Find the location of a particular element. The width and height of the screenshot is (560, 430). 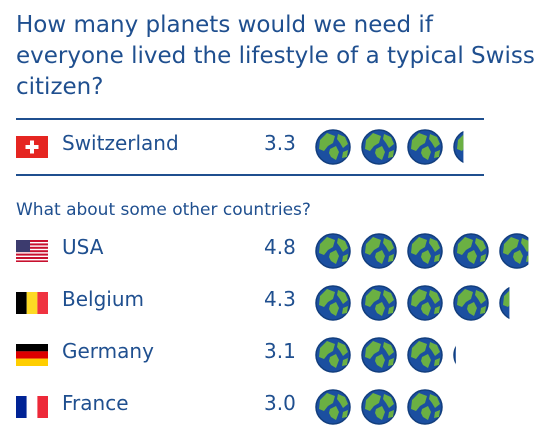

value-label: 3.0 is located at coordinates (280, 403).